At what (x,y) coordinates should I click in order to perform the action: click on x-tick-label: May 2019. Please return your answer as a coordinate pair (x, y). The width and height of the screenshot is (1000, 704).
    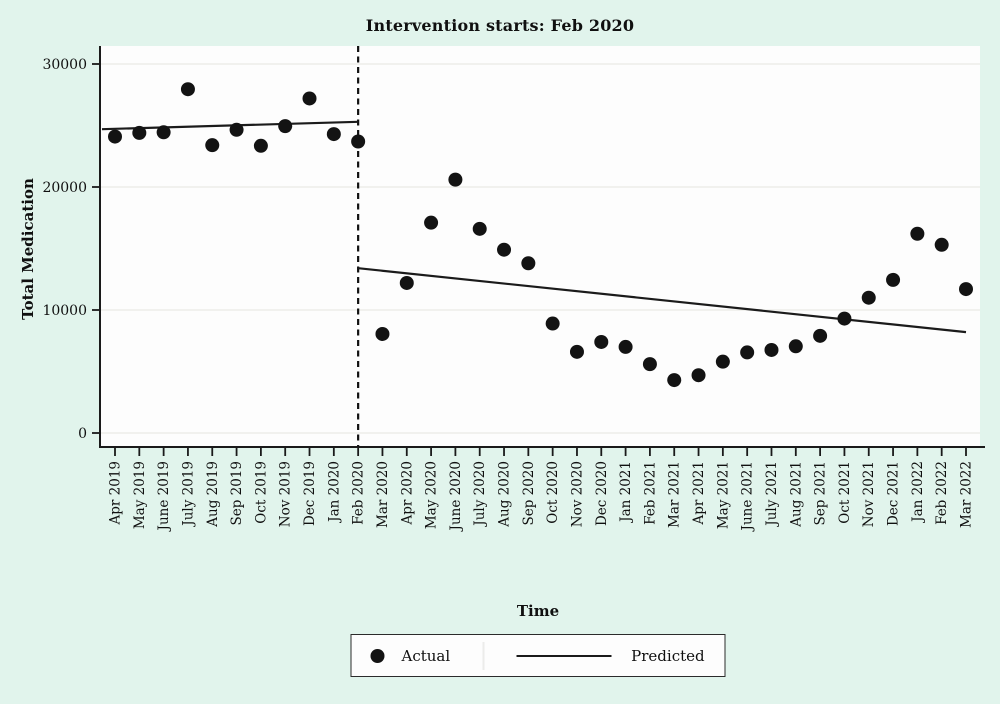
    Looking at the image, I should click on (140, 495).